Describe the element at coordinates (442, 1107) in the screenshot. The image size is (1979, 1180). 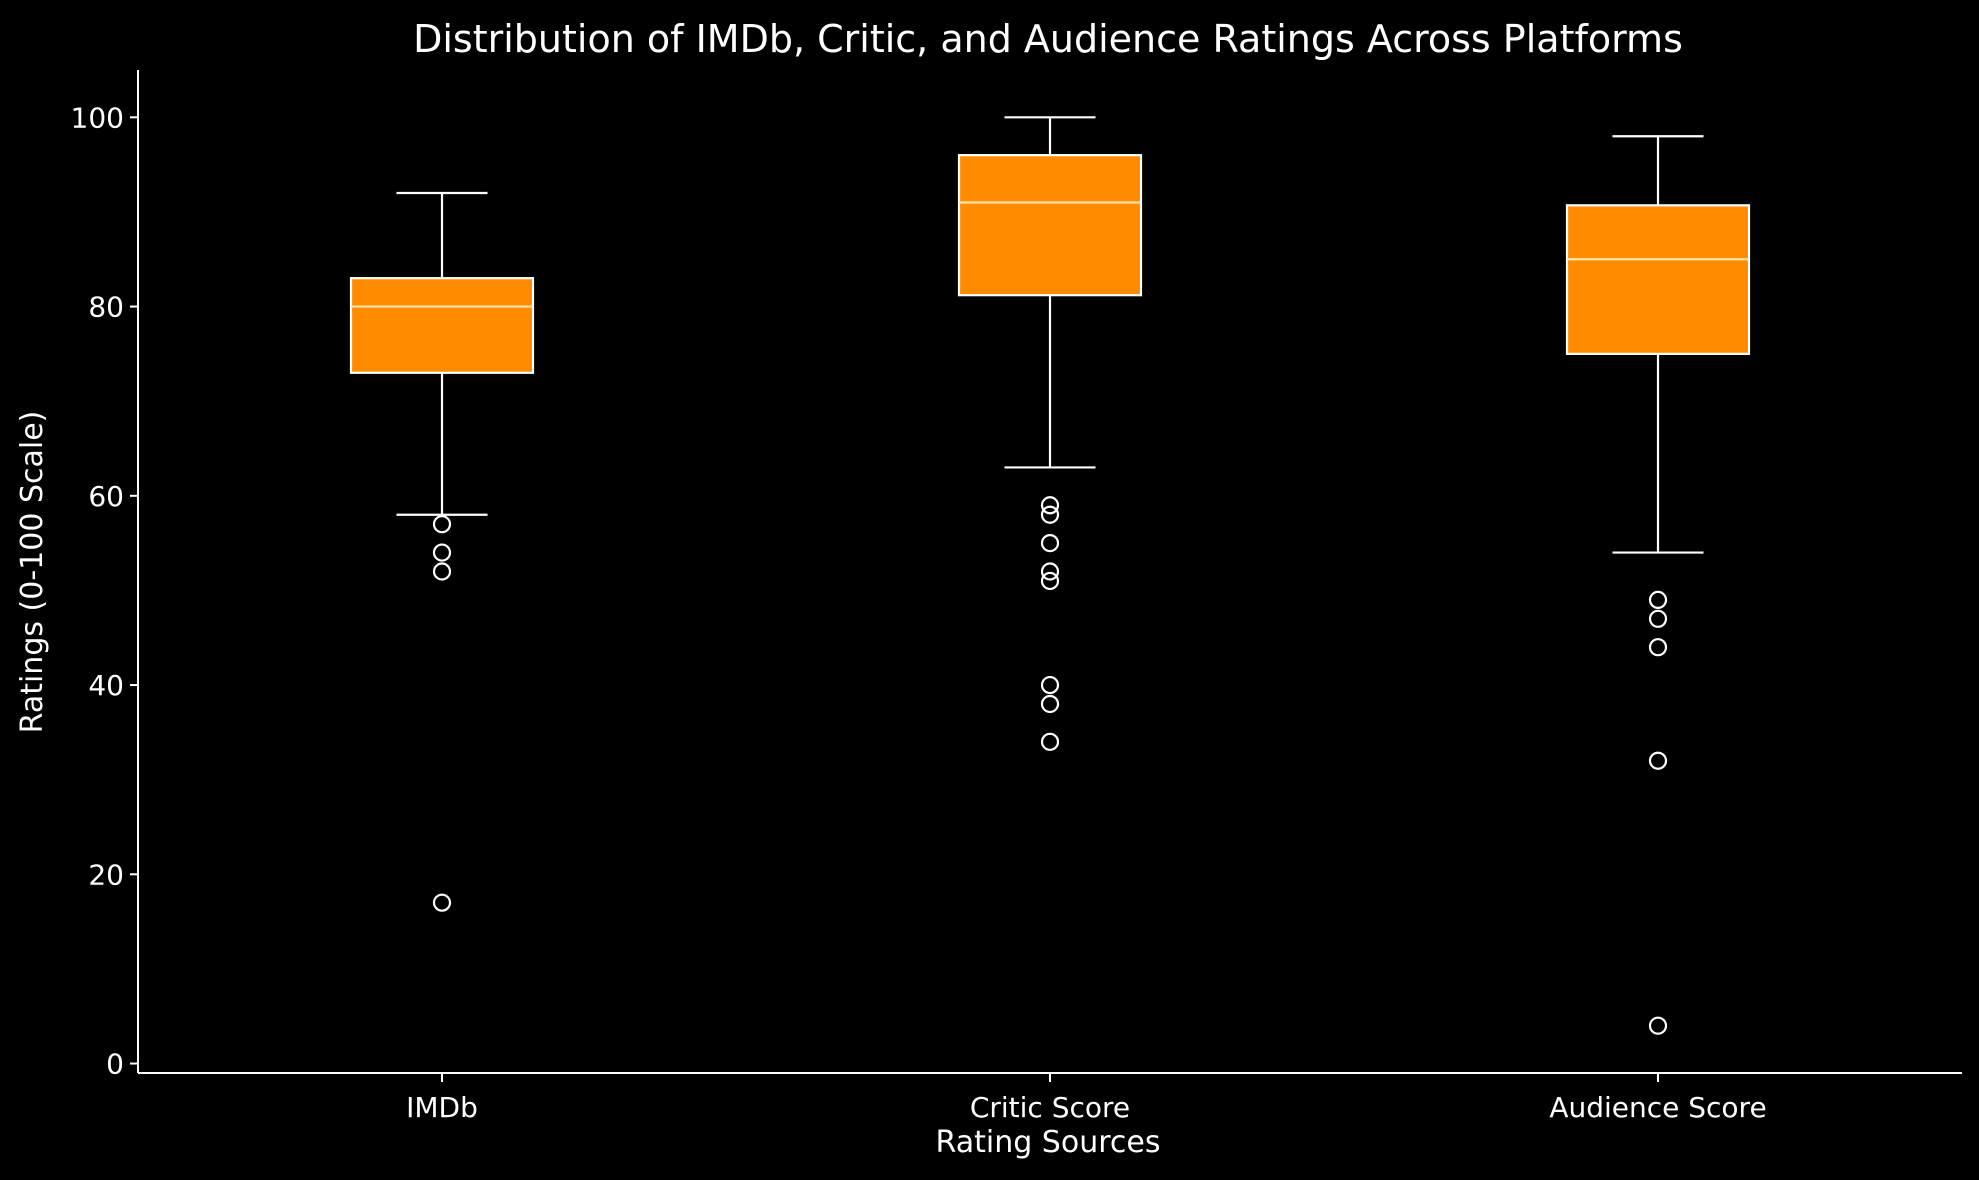
I see `x-tick-label: IMDb` at that location.